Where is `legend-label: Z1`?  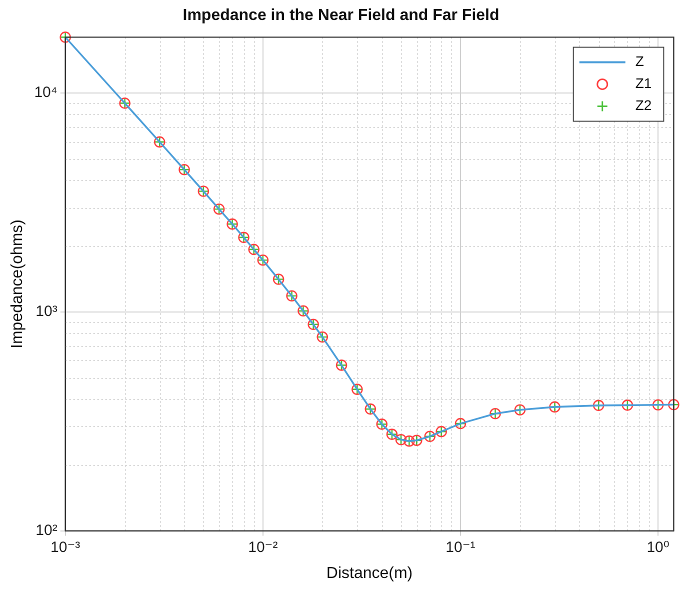
legend-label: Z1 is located at coordinates (643, 83).